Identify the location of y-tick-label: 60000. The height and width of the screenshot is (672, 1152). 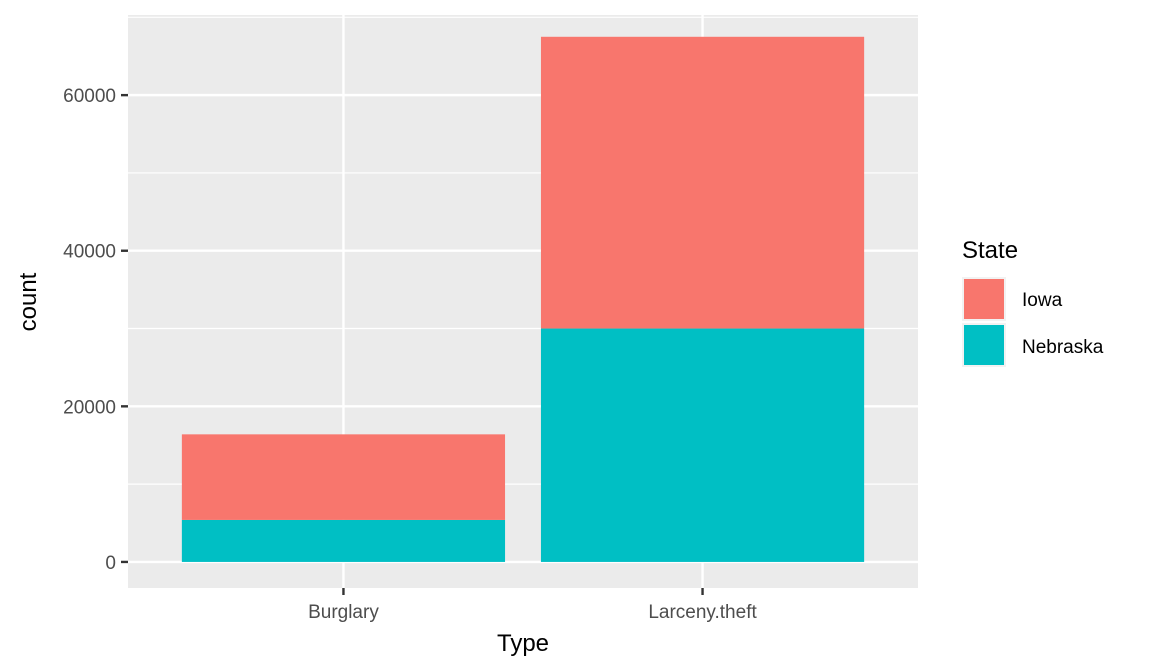
(89, 96).